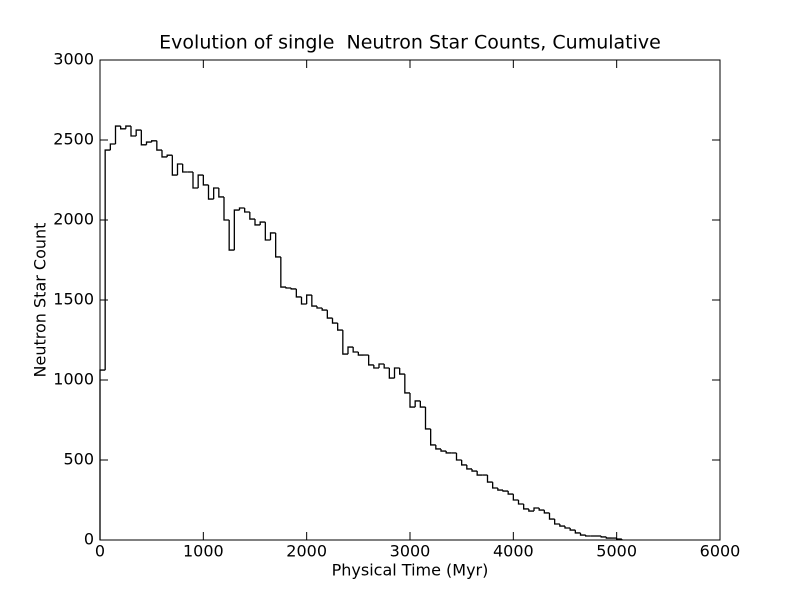  Describe the element at coordinates (410, 570) in the screenshot. I see `x-axis-label: Physical Time (Myr)` at that location.